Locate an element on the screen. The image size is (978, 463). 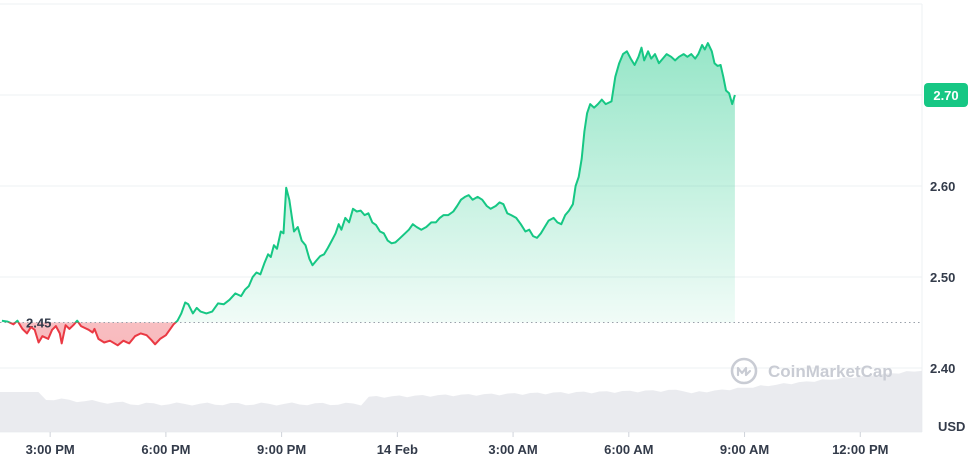
x-tick-label: 14 Feb is located at coordinates (397, 449).